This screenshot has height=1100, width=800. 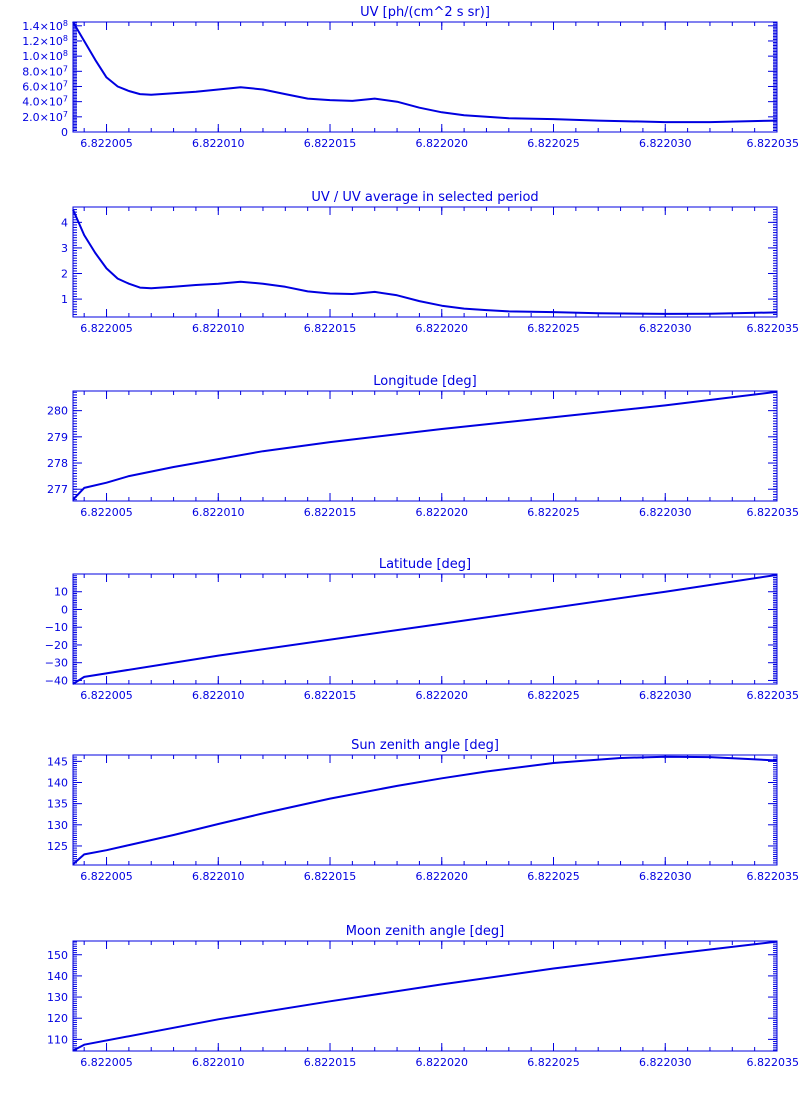 I want to click on y-tick-label: −40, so click(x=56, y=680).